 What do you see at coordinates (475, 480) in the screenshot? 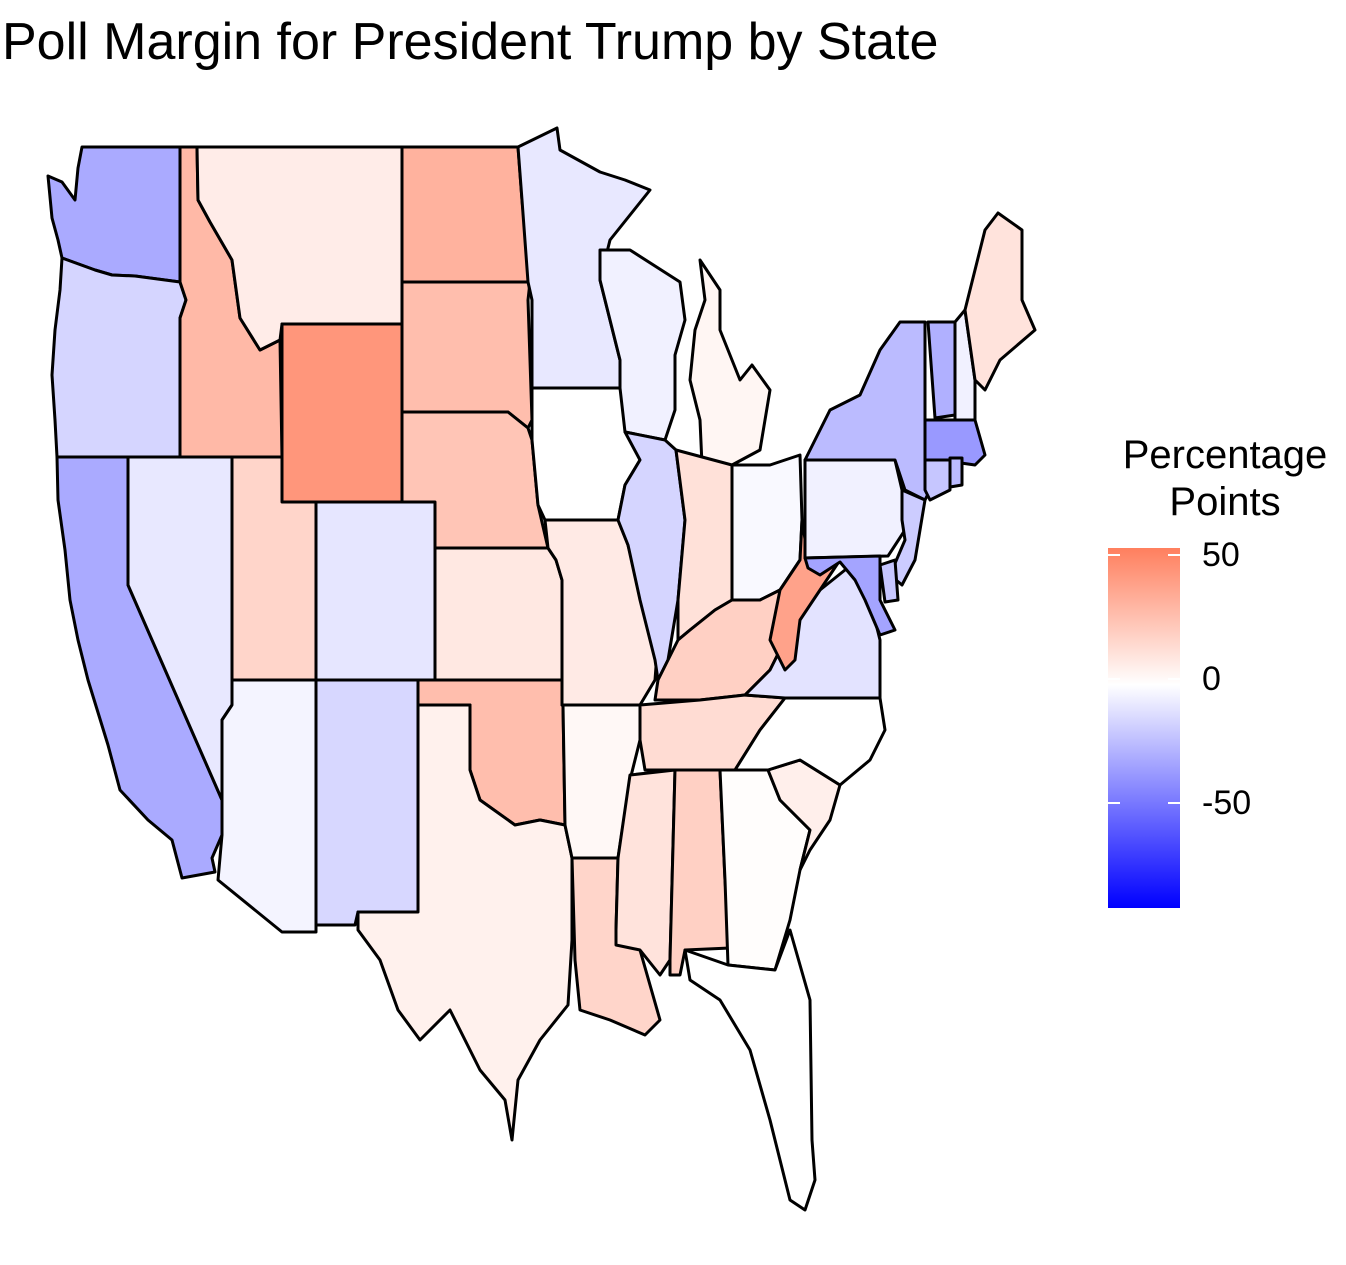
I see `state-nebraska` at bounding box center [475, 480].